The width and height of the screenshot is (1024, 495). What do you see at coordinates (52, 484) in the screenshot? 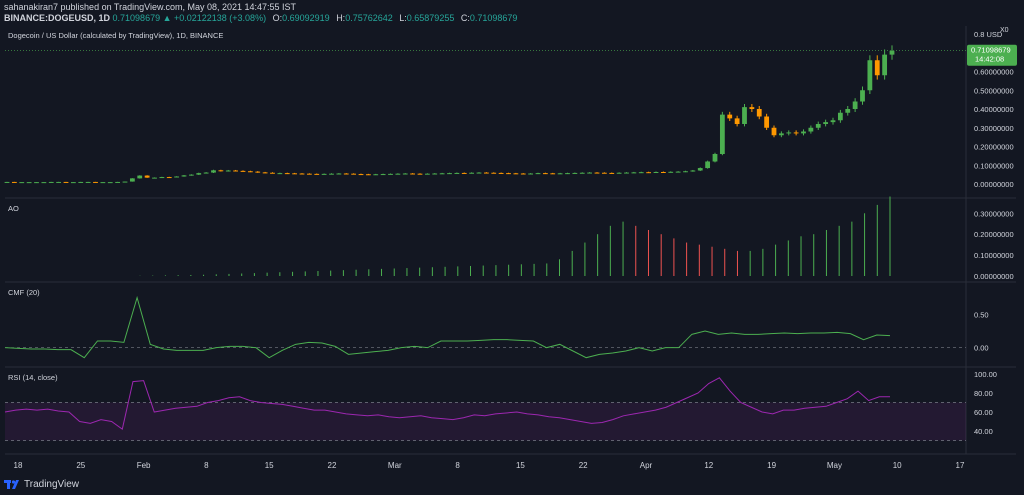
I see `footer-brand: TradingView` at bounding box center [52, 484].